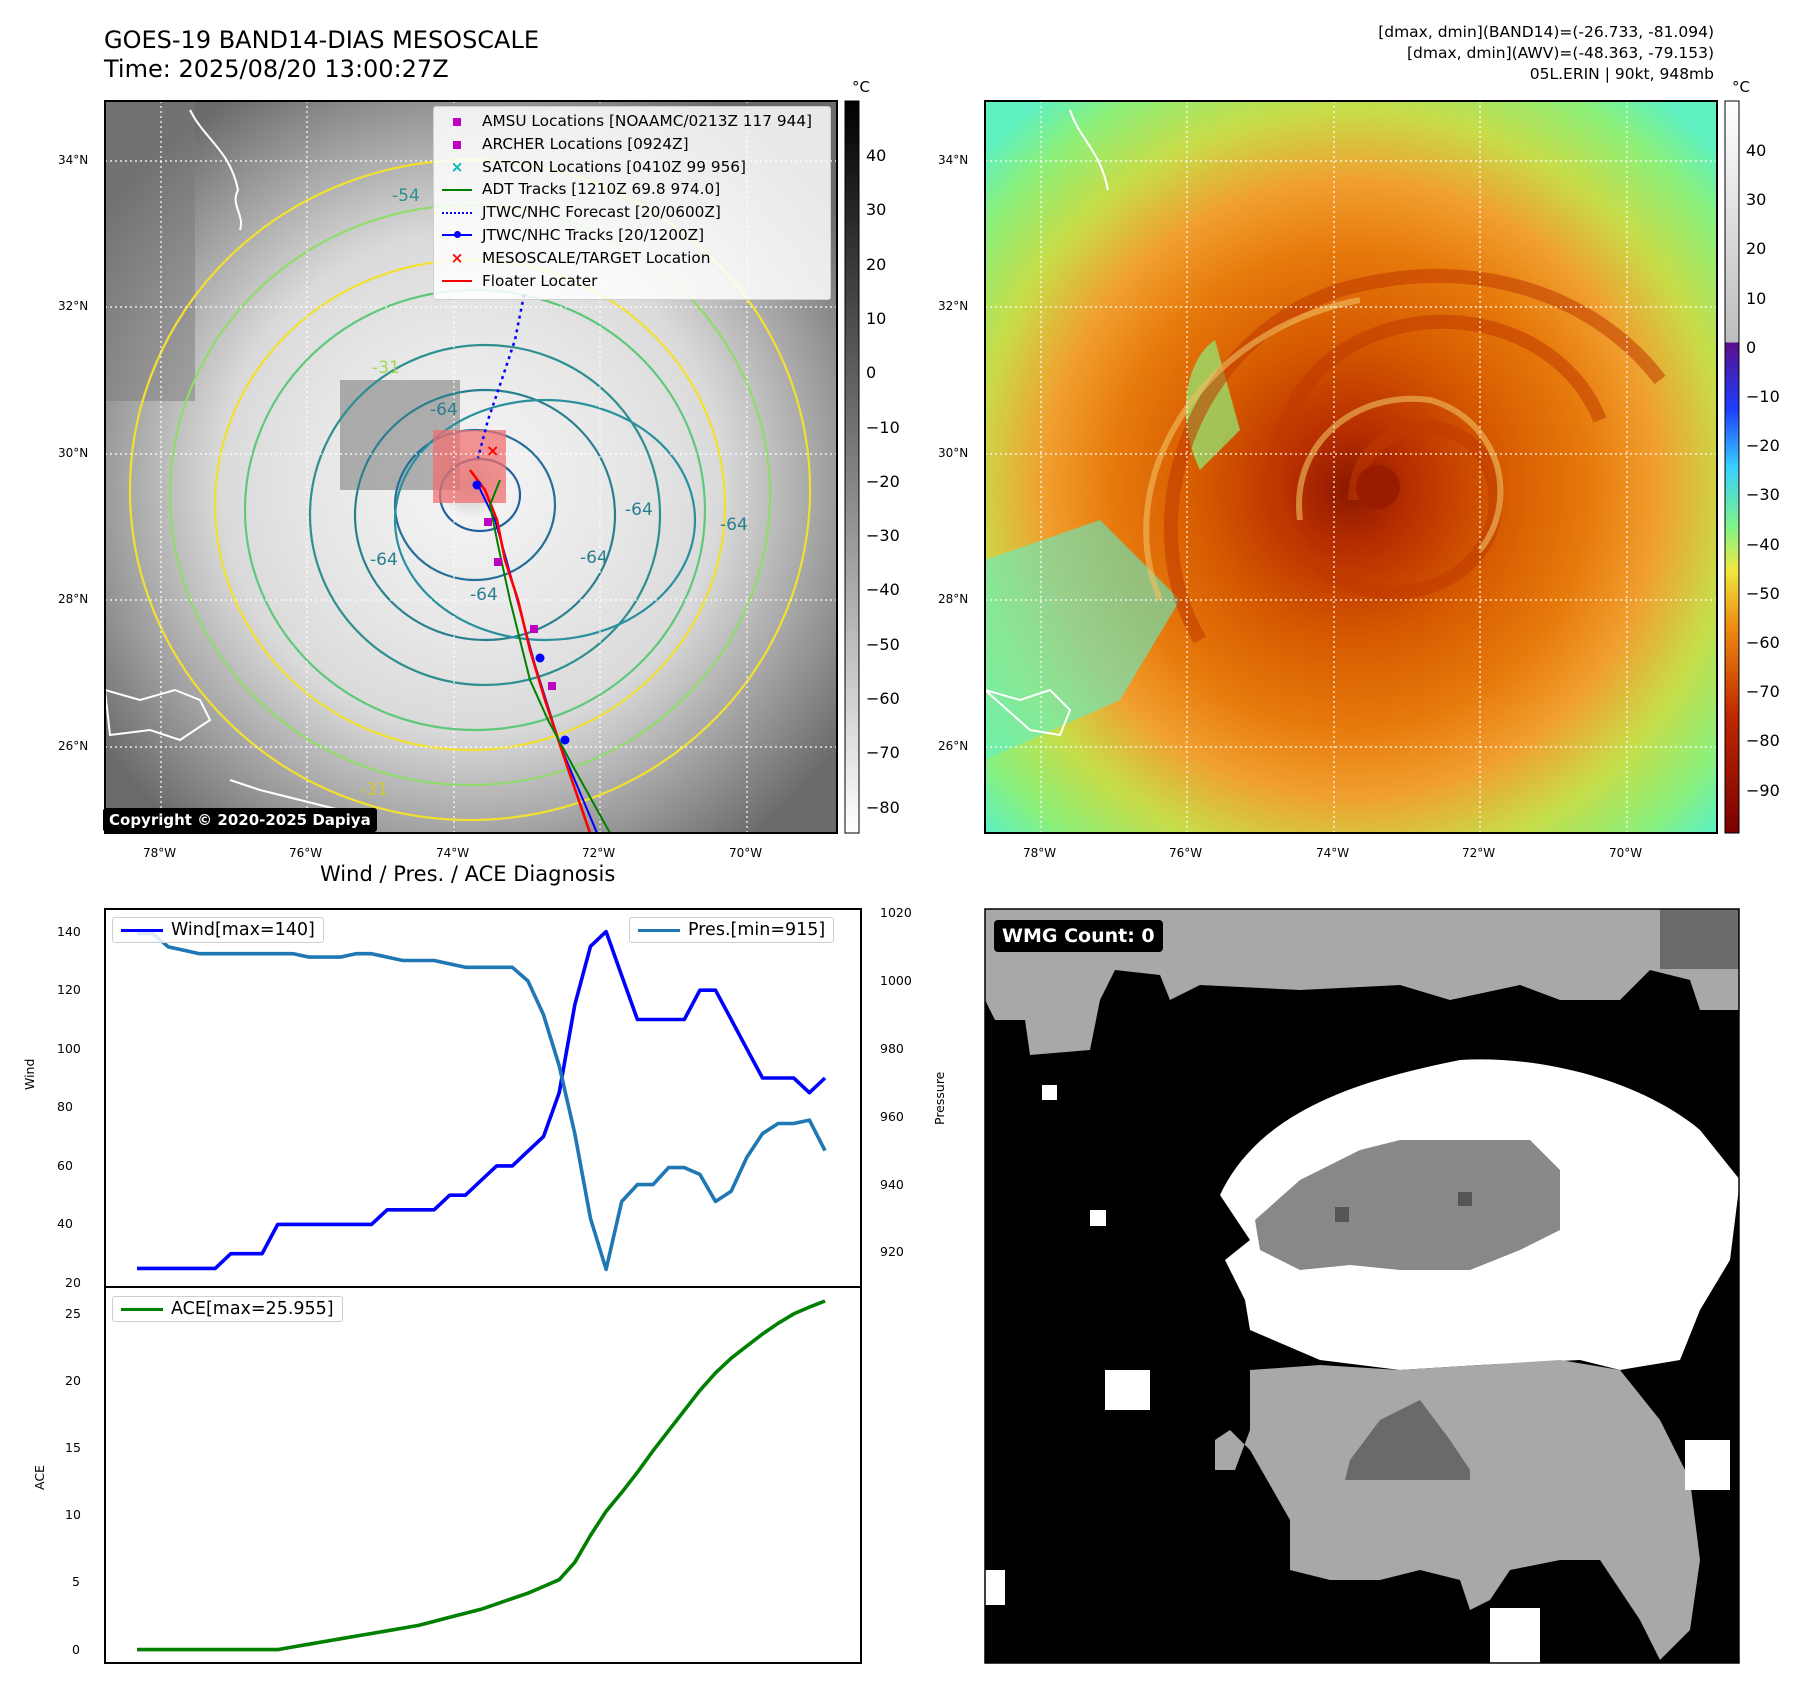 The image size is (1797, 1690). I want to click on right-colorbar-tick: −80, so click(1763, 741).